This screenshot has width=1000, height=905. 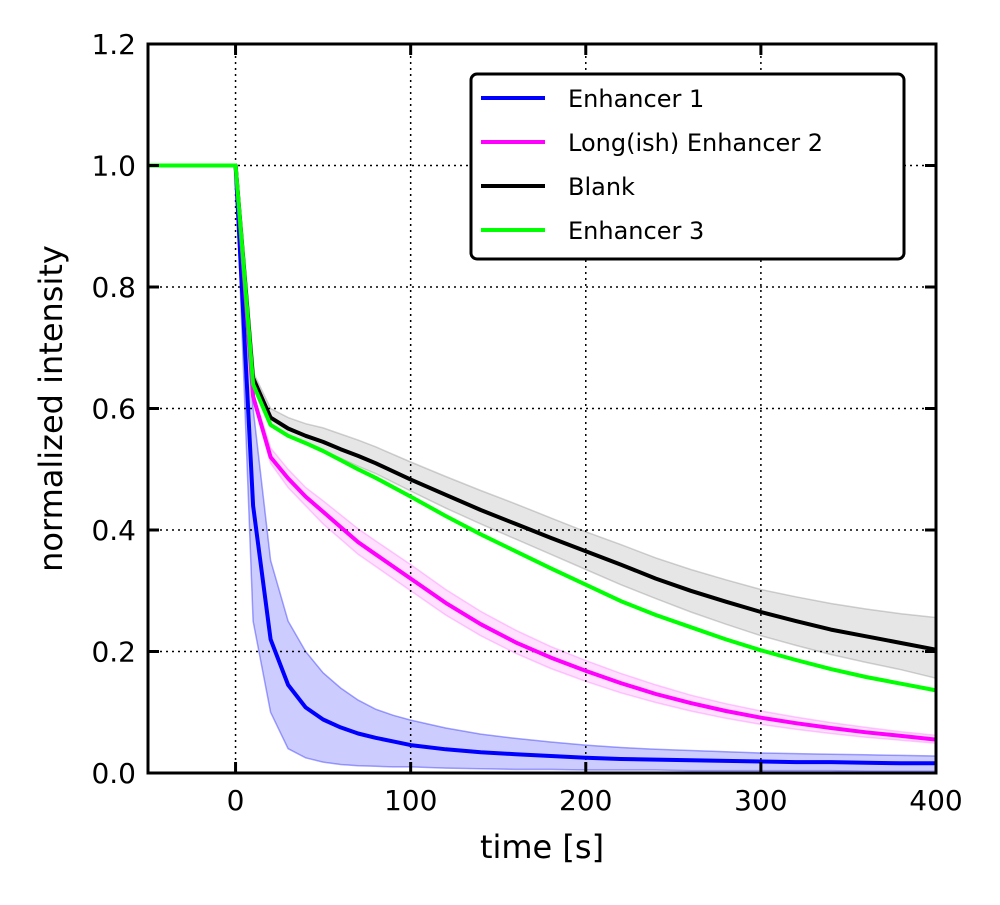 What do you see at coordinates (113, 652) in the screenshot?
I see `y-tick-label: 0.2` at bounding box center [113, 652].